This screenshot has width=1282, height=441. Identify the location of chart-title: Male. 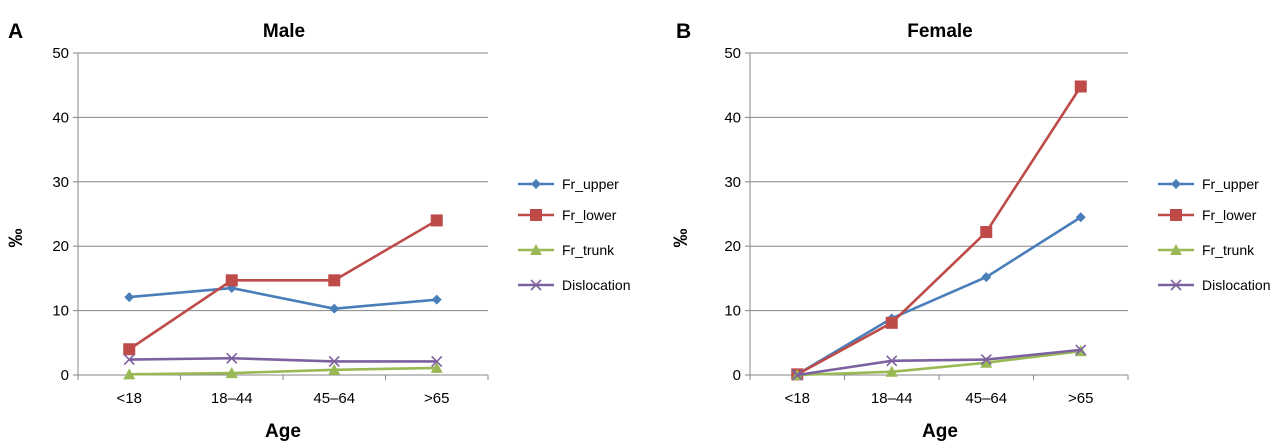
(284, 31).